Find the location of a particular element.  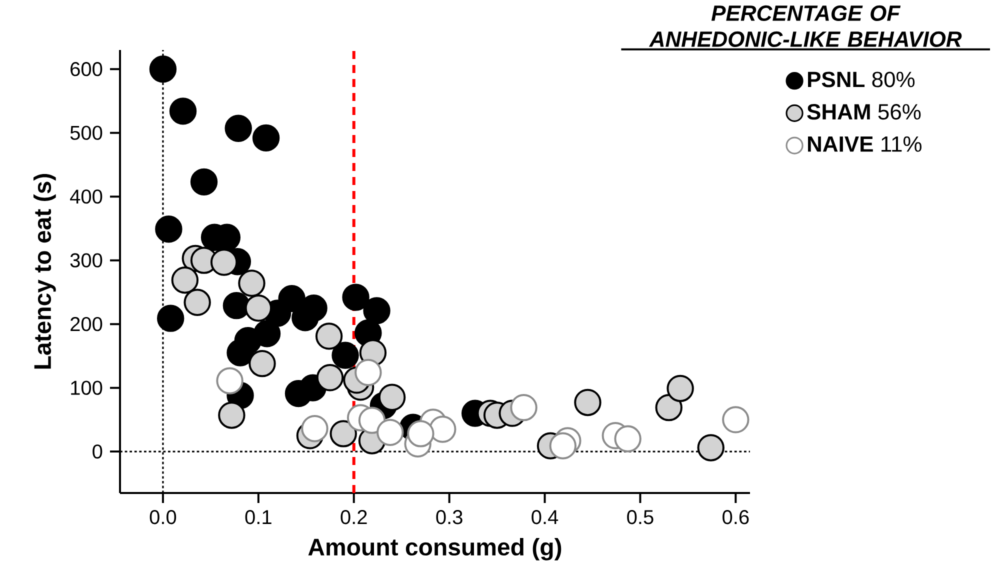

x-tick-label: 0.5 is located at coordinates (640, 517).